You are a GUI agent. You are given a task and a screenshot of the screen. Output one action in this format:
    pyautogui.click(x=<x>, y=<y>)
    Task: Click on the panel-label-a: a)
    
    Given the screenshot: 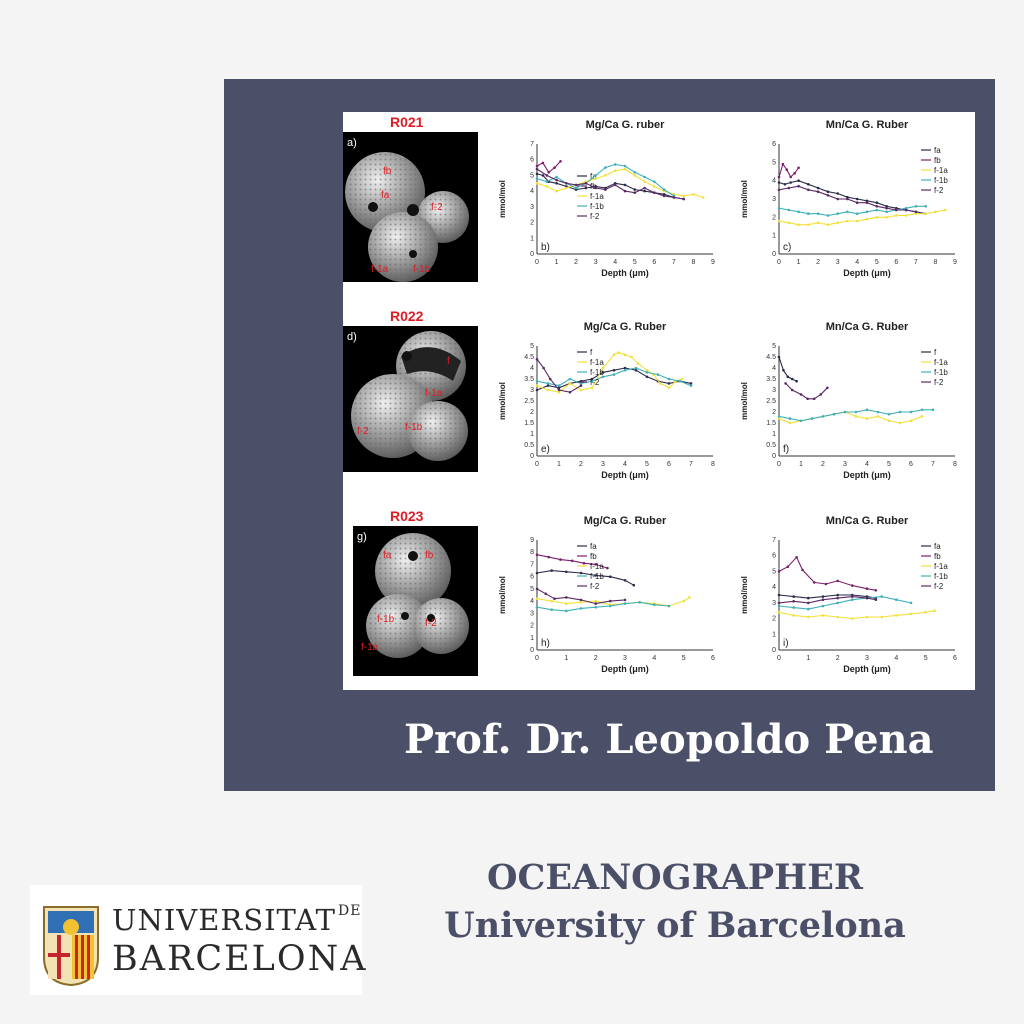 What is the action you would take?
    pyautogui.click(x=352, y=143)
    